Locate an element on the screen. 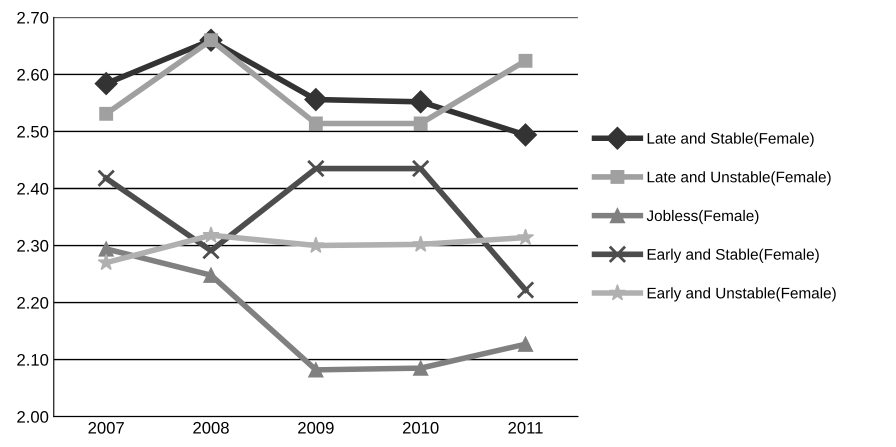 The image size is (896, 447). x-tick-label: 2007 is located at coordinates (106, 428).